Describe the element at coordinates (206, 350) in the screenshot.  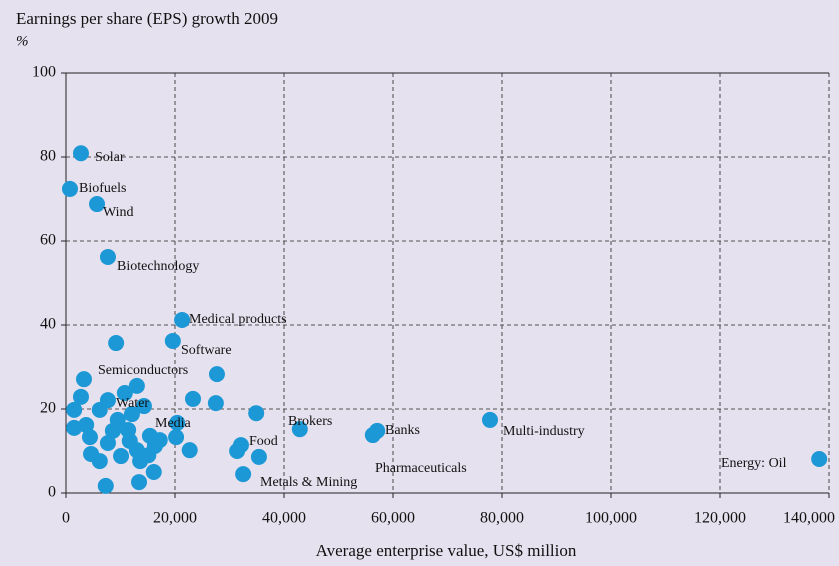
I see `annotation: Software` at that location.